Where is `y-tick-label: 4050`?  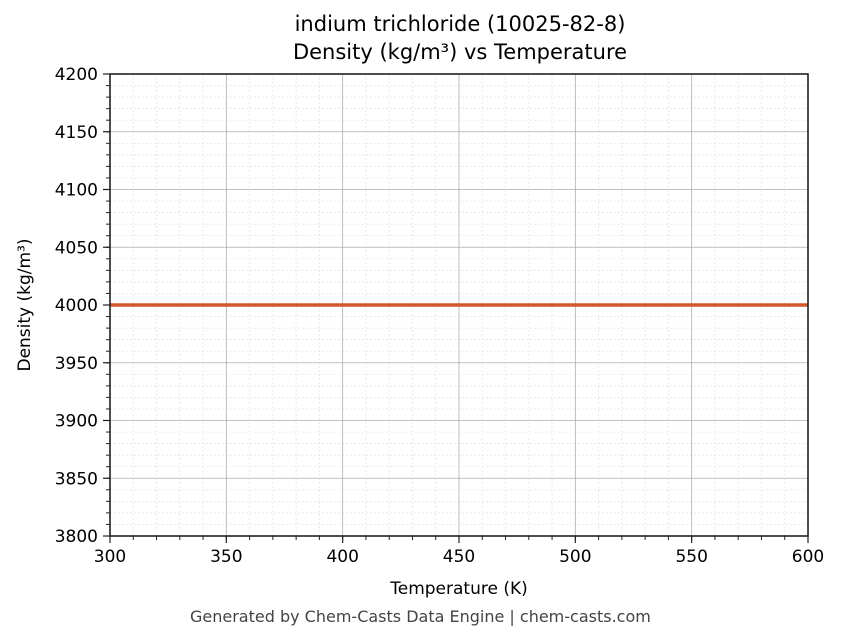
y-tick-label: 4050 is located at coordinates (76, 248).